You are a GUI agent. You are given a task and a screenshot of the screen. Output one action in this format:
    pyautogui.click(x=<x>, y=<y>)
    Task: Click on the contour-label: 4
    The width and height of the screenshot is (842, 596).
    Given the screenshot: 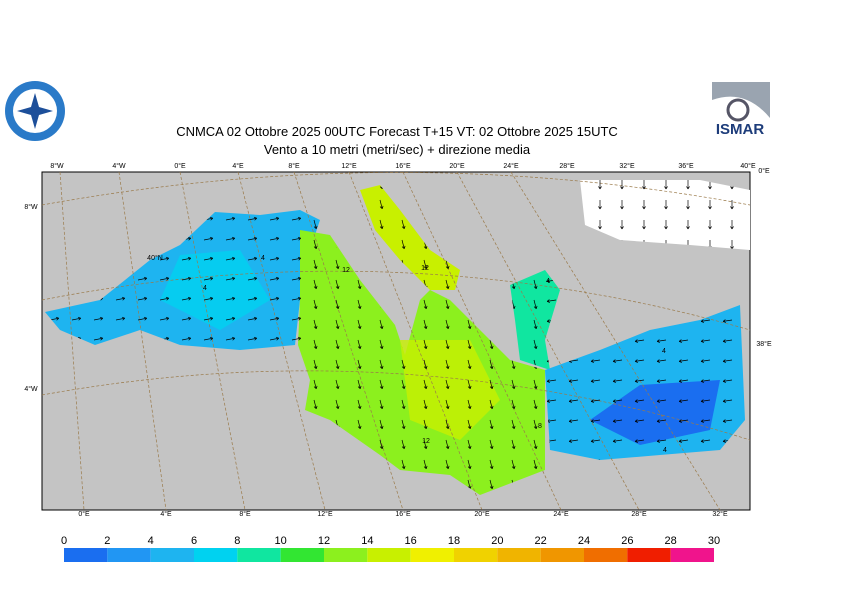 What is the action you would take?
    pyautogui.click(x=263, y=258)
    